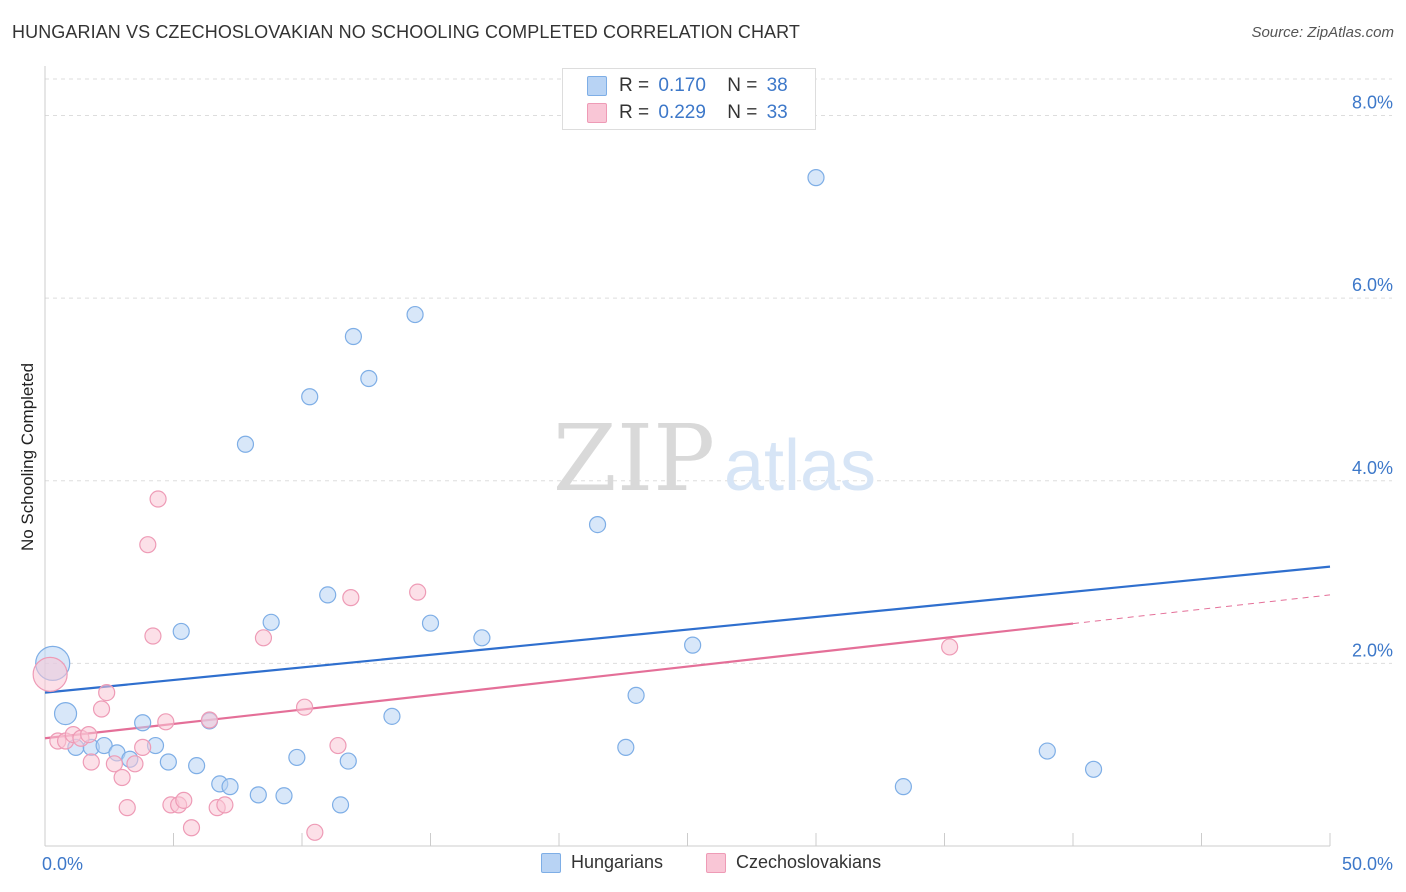  What do you see at coordinates (1201, 609) in the screenshot?
I see `czechoslovakian-trend-extension` at bounding box center [1201, 609].